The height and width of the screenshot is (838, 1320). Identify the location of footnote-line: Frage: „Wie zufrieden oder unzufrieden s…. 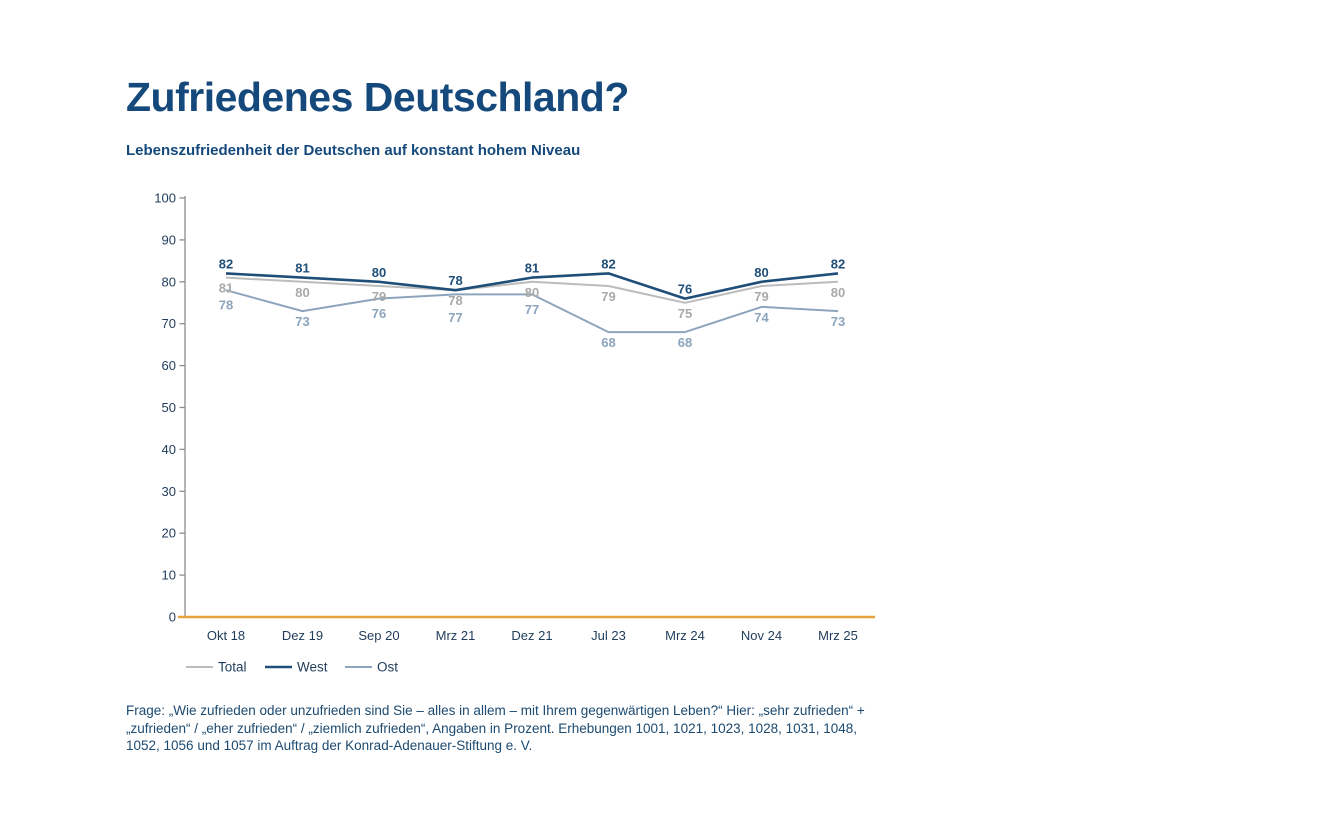
(495, 710).